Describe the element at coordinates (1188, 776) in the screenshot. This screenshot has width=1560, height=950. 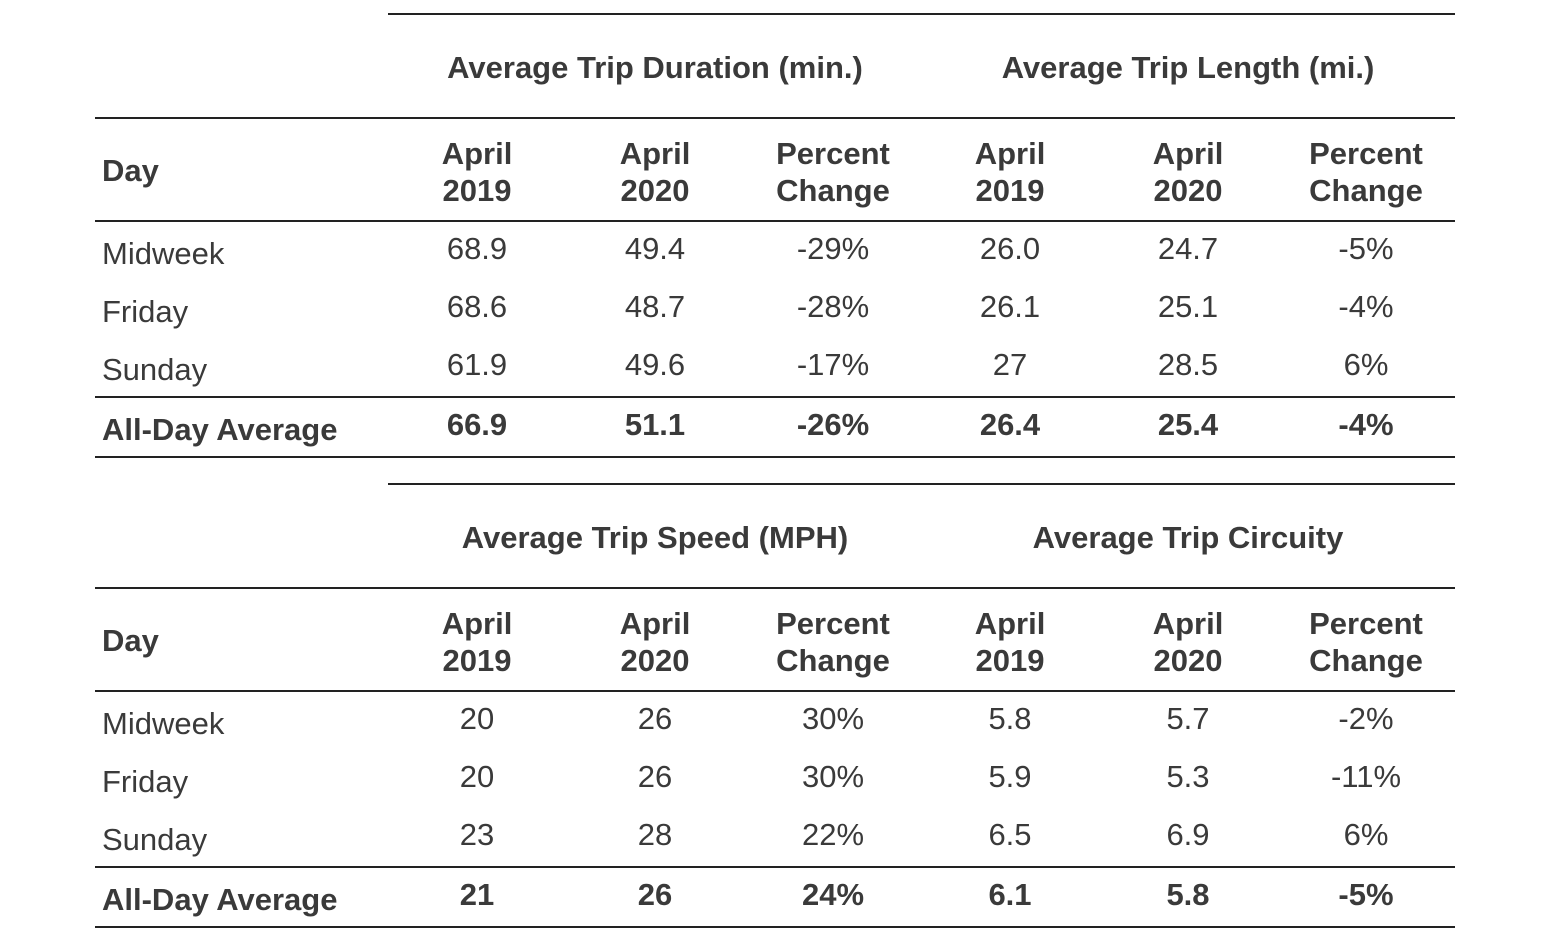
I see `table-cell: 5.3` at that location.